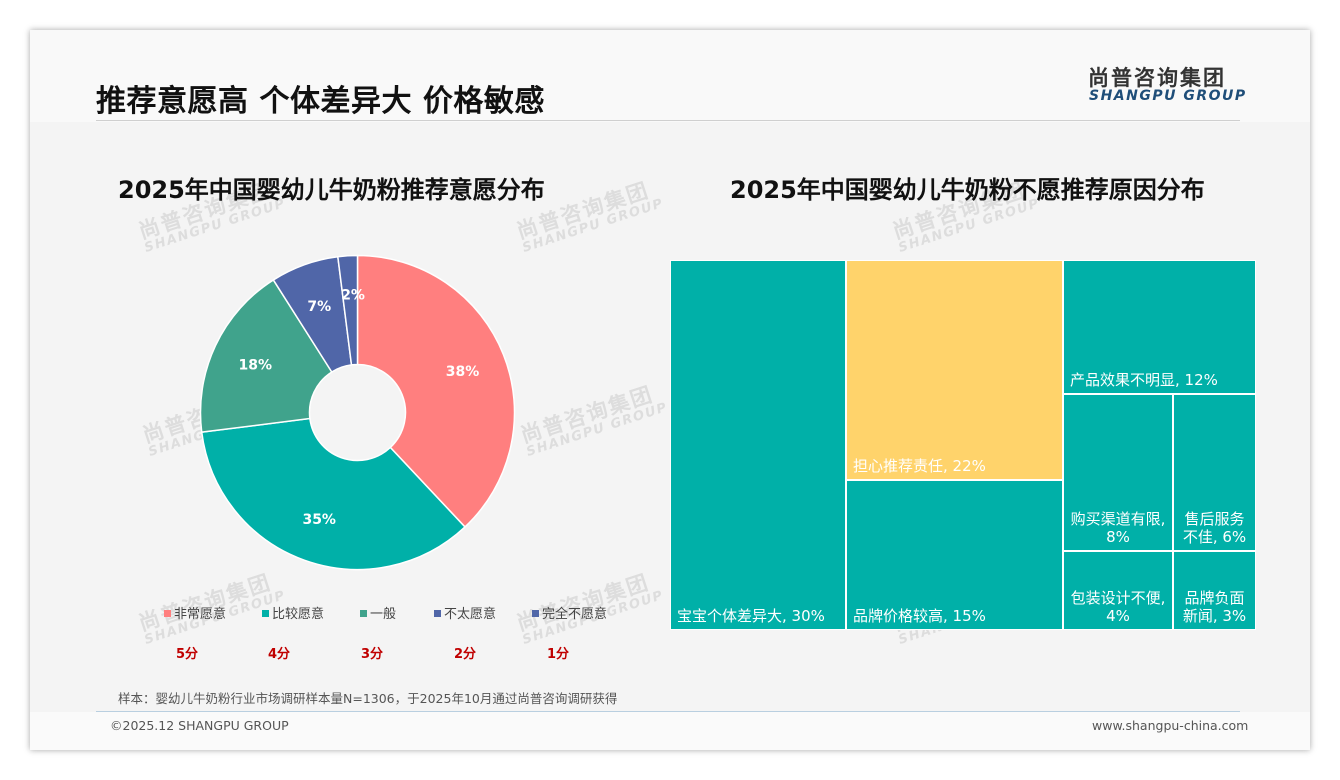 Image resolution: width=1340 pixels, height=780 pixels. Describe the element at coordinates (1159, 327) in the screenshot. I see `treemap-tile-unclear-effect: 产品效果不明显, 12%` at that location.